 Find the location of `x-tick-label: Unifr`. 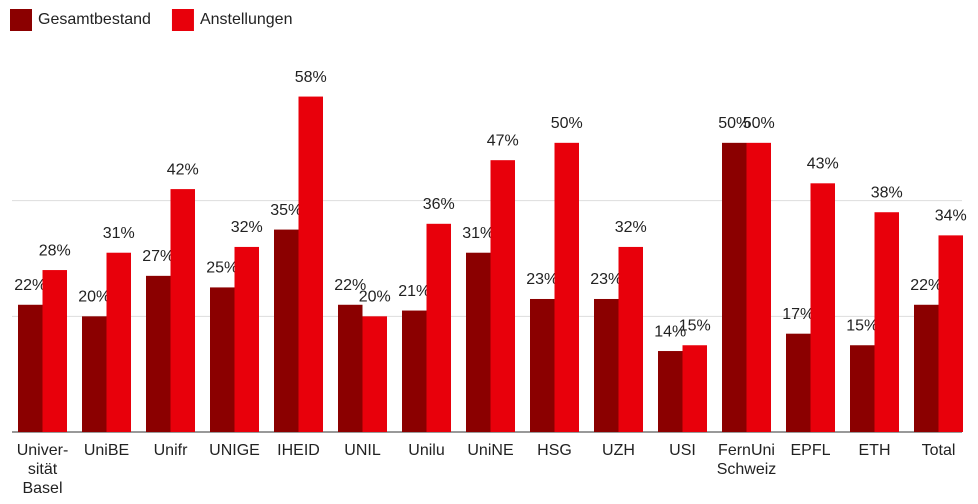

x-tick-label: Unifr is located at coordinates (170, 450).